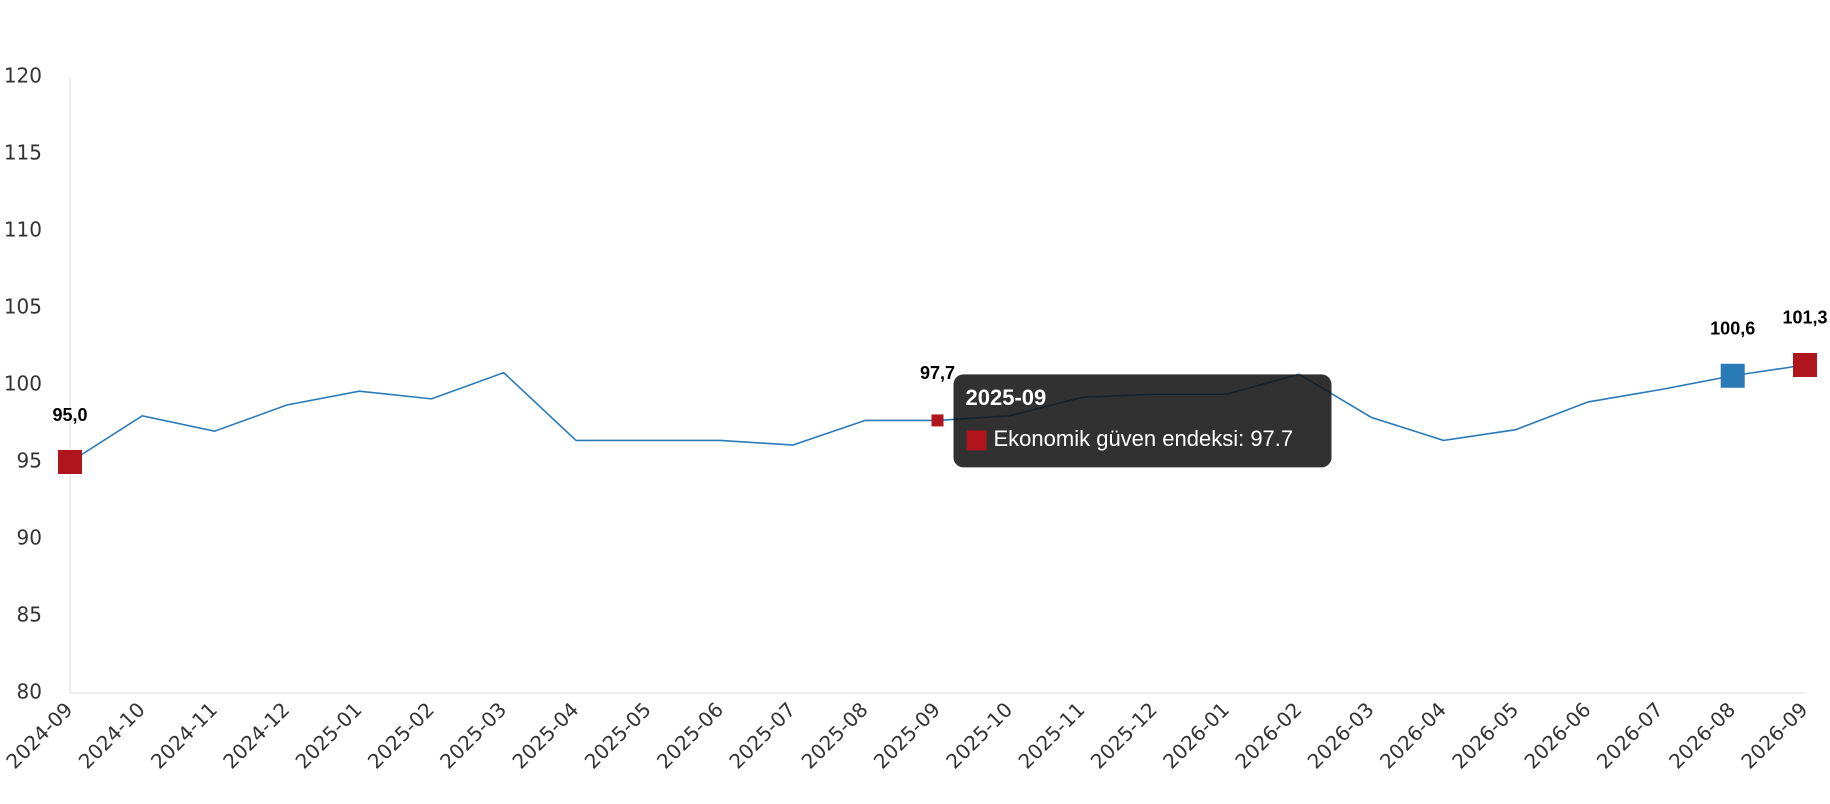 This screenshot has width=1830, height=804. What do you see at coordinates (23, 76) in the screenshot?
I see `y-tick-label: 120` at bounding box center [23, 76].